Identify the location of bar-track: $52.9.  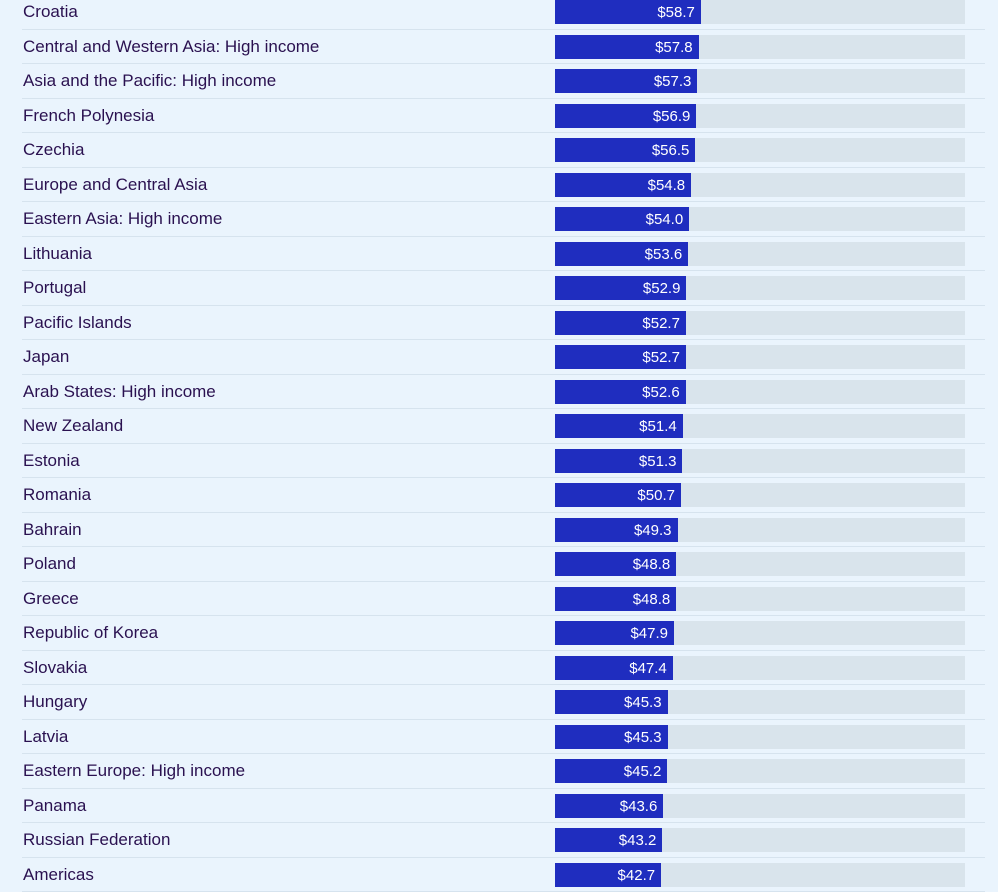
(760, 288).